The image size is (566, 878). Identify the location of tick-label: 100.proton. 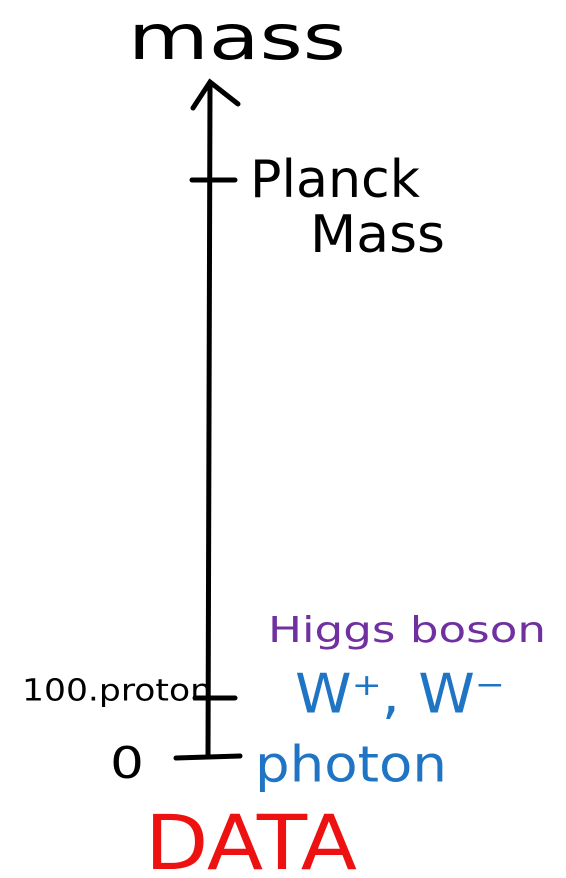
(117, 691).